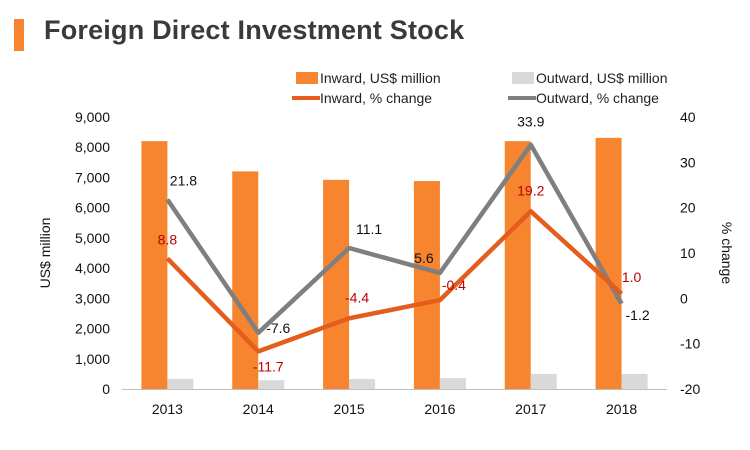 The height and width of the screenshot is (450, 750). Describe the element at coordinates (684, 298) in the screenshot. I see `right-tick-label: 0` at that location.